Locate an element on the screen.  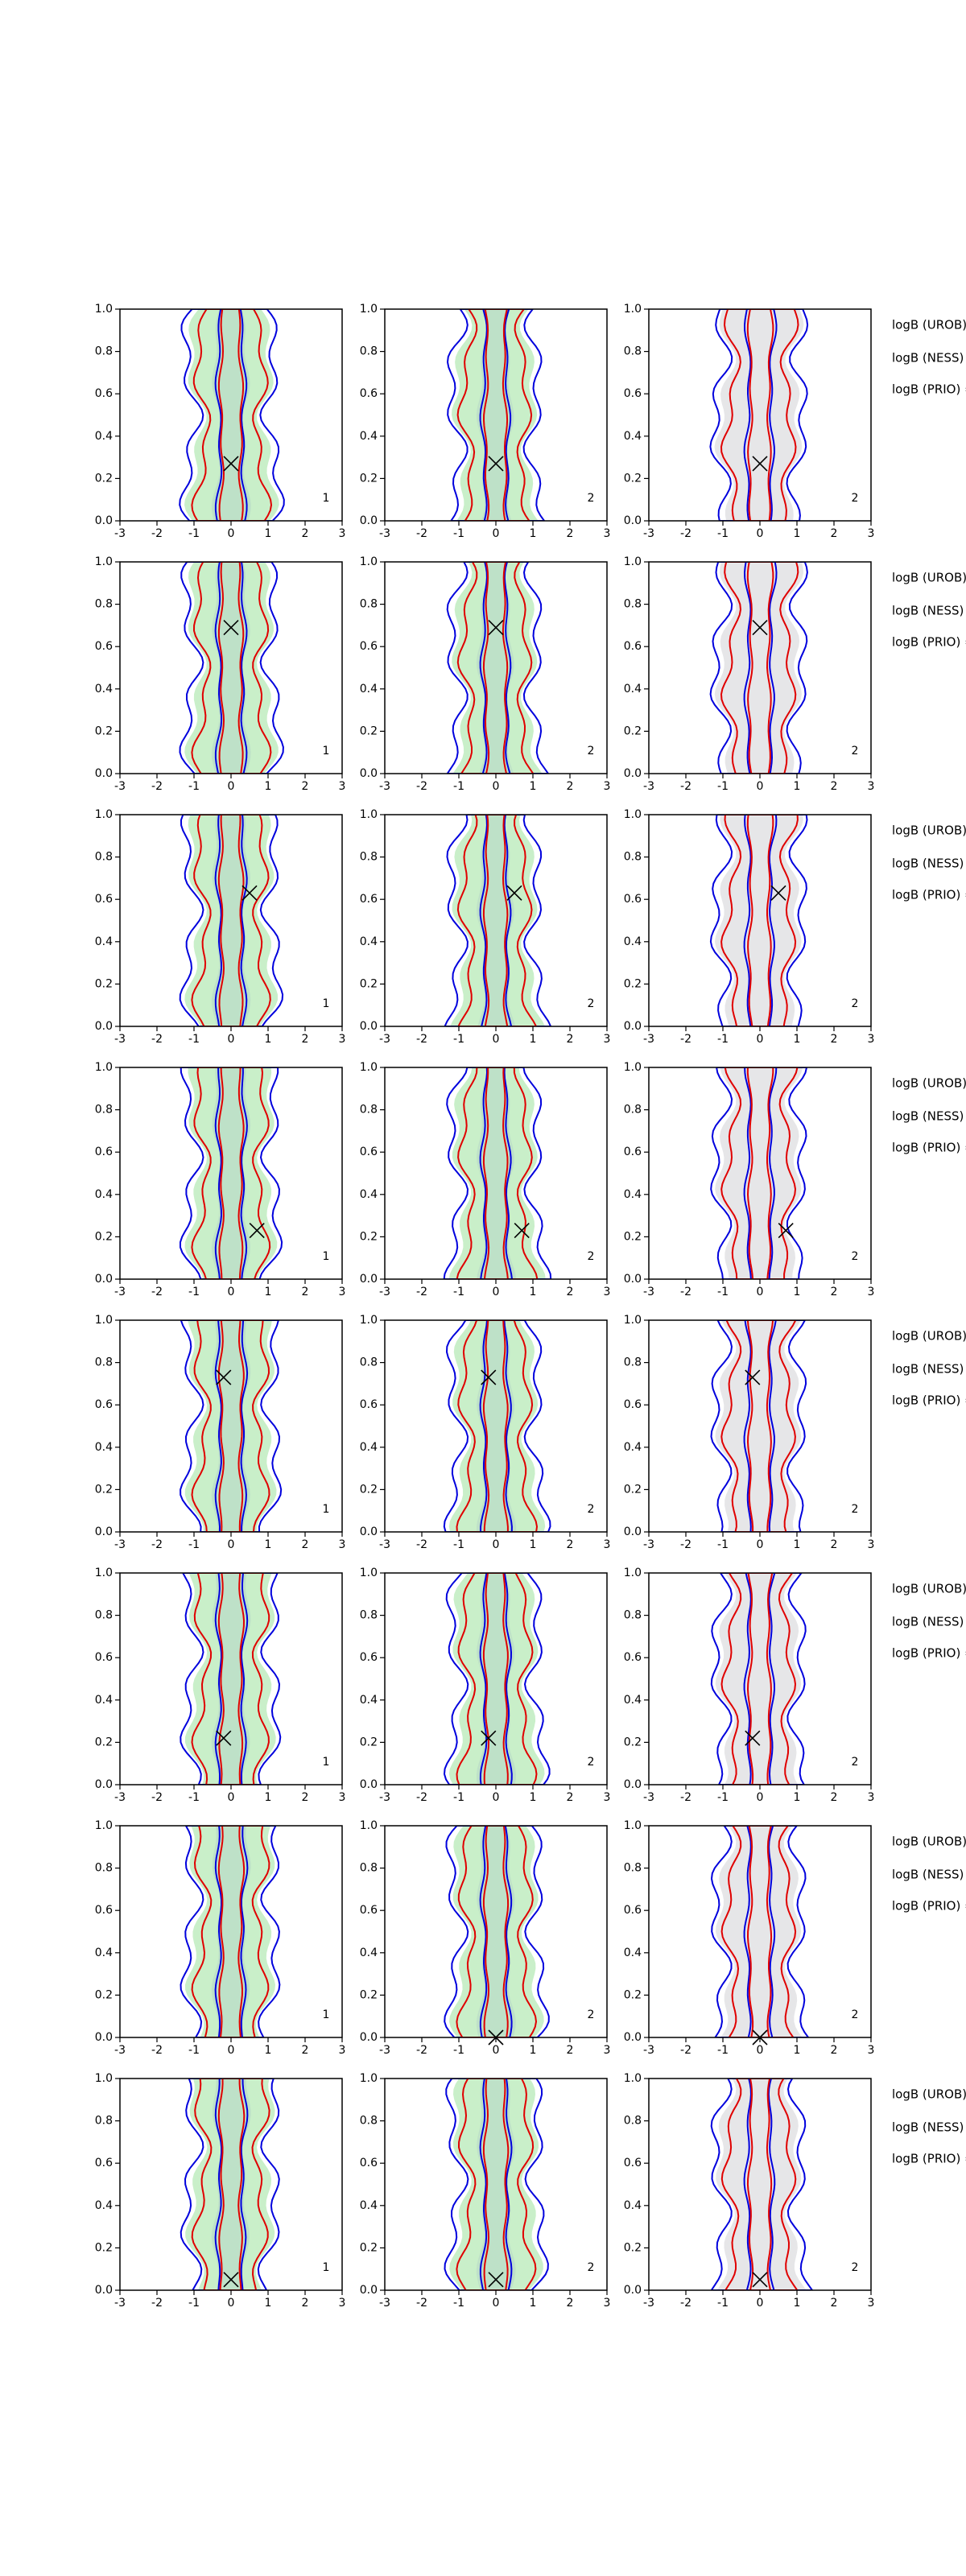
panel-label: 2 is located at coordinates (855, 1763).